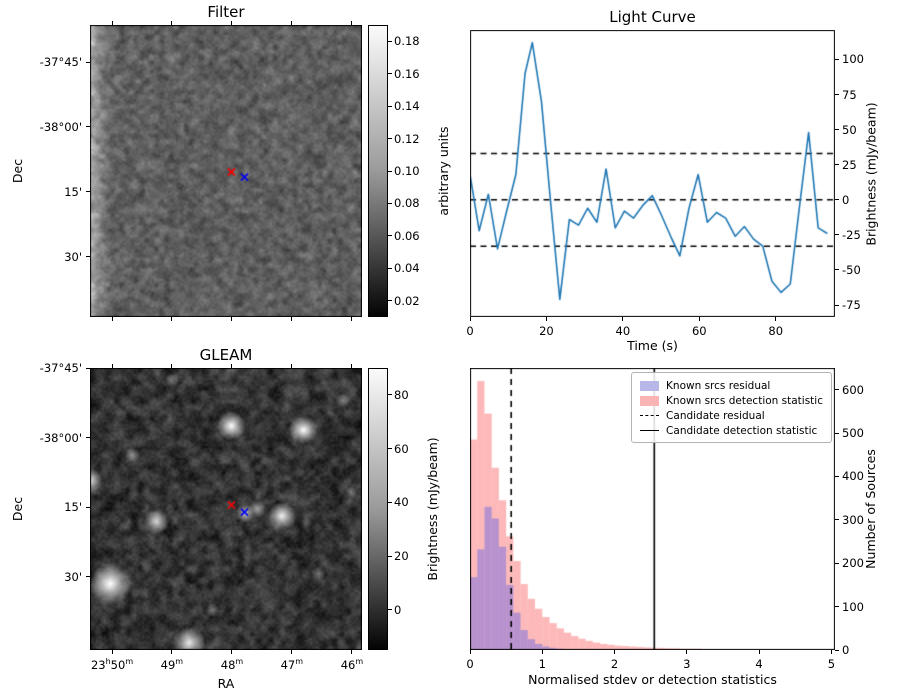  What do you see at coordinates (378, 171) in the screenshot?
I see `filter-colorbar` at bounding box center [378, 171].